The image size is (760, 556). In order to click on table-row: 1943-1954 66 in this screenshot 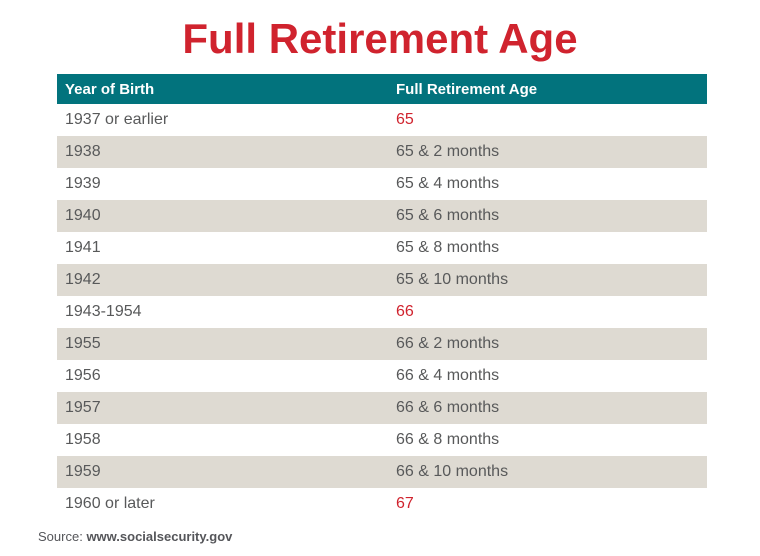, I will do `click(382, 312)`.